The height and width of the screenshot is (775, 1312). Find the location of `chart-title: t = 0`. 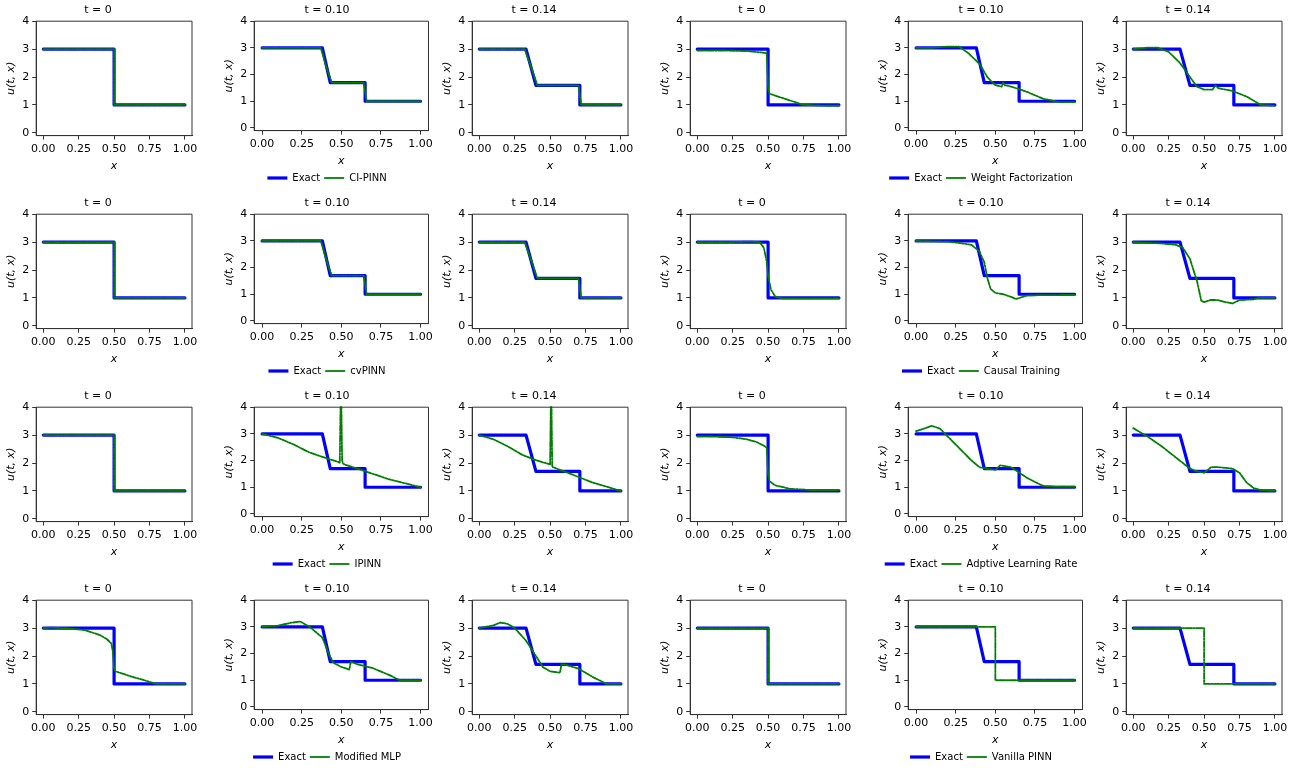

chart-title: t = 0 is located at coordinates (752, 203).